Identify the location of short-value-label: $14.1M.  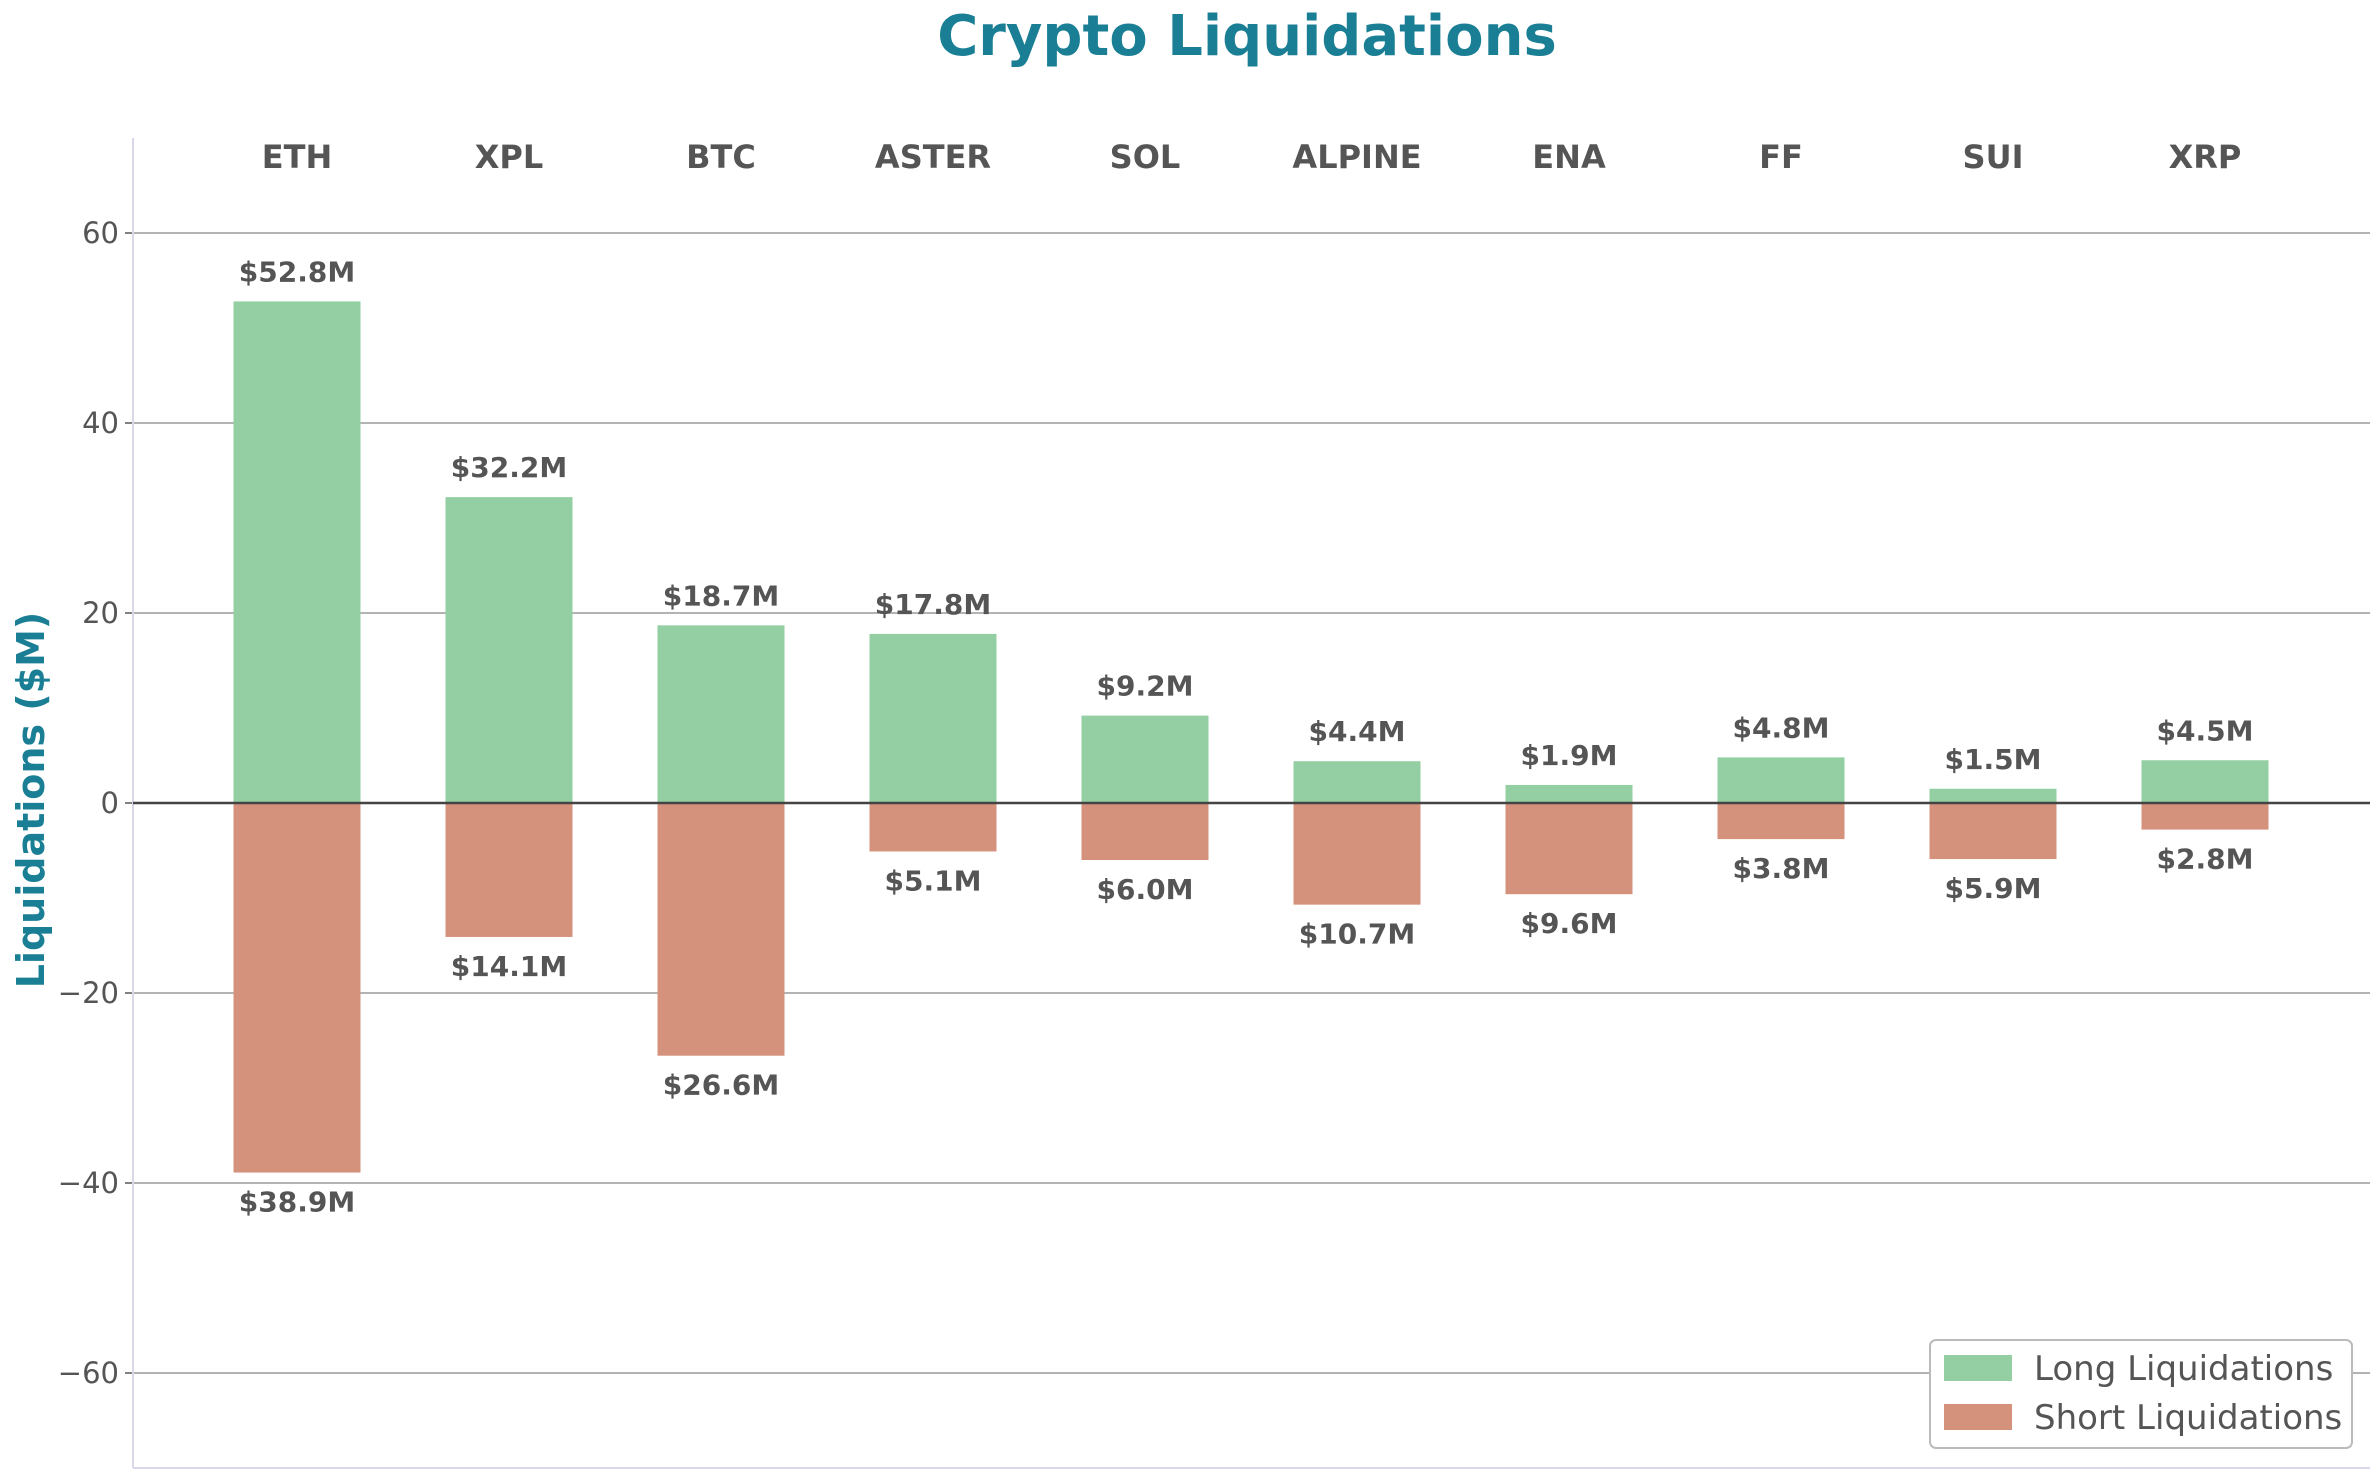
(509, 966).